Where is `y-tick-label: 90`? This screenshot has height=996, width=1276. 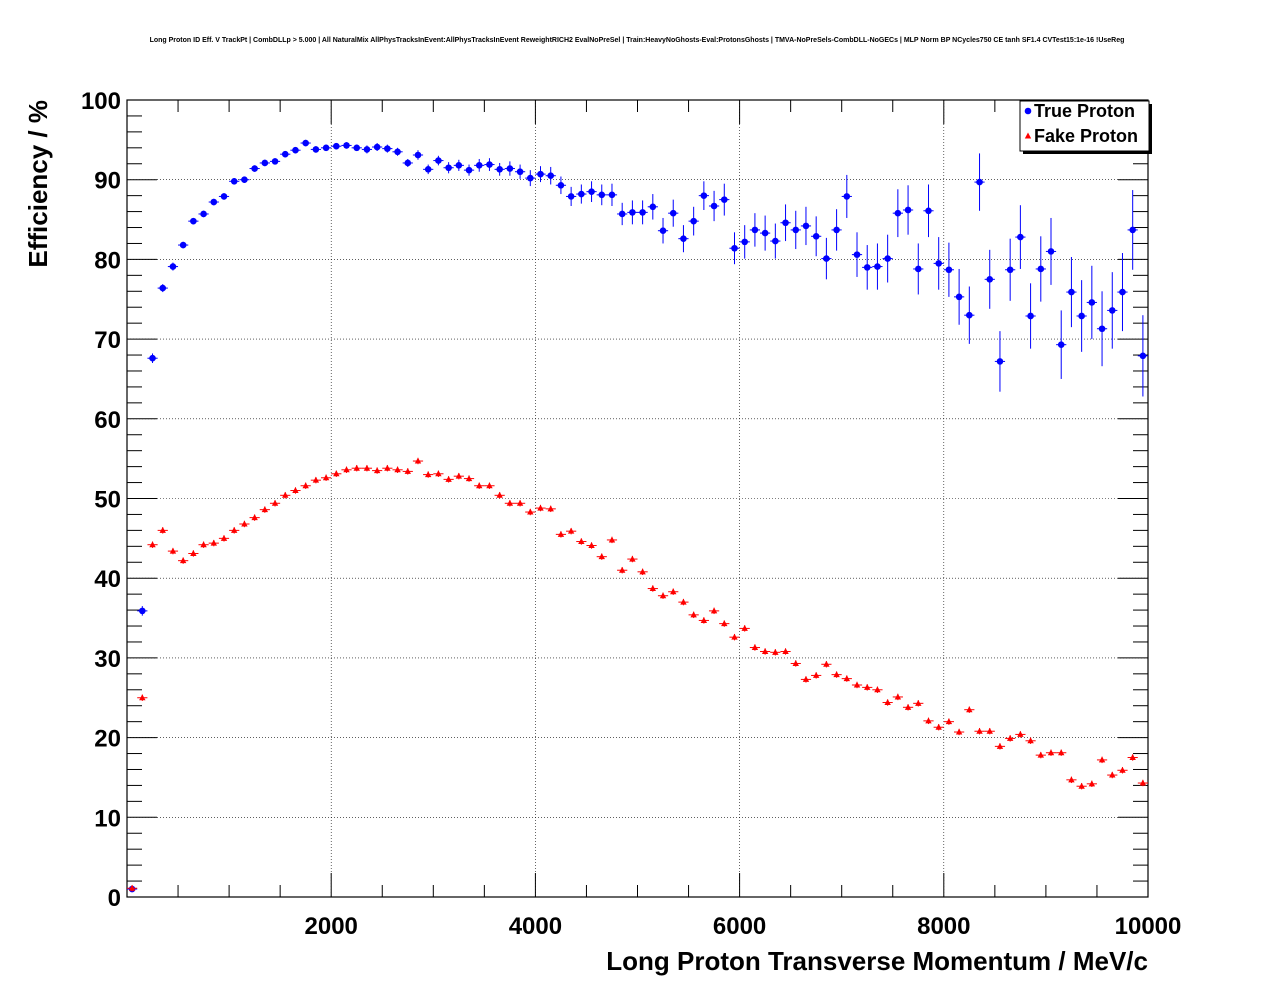 y-tick-label: 90 is located at coordinates (107, 181).